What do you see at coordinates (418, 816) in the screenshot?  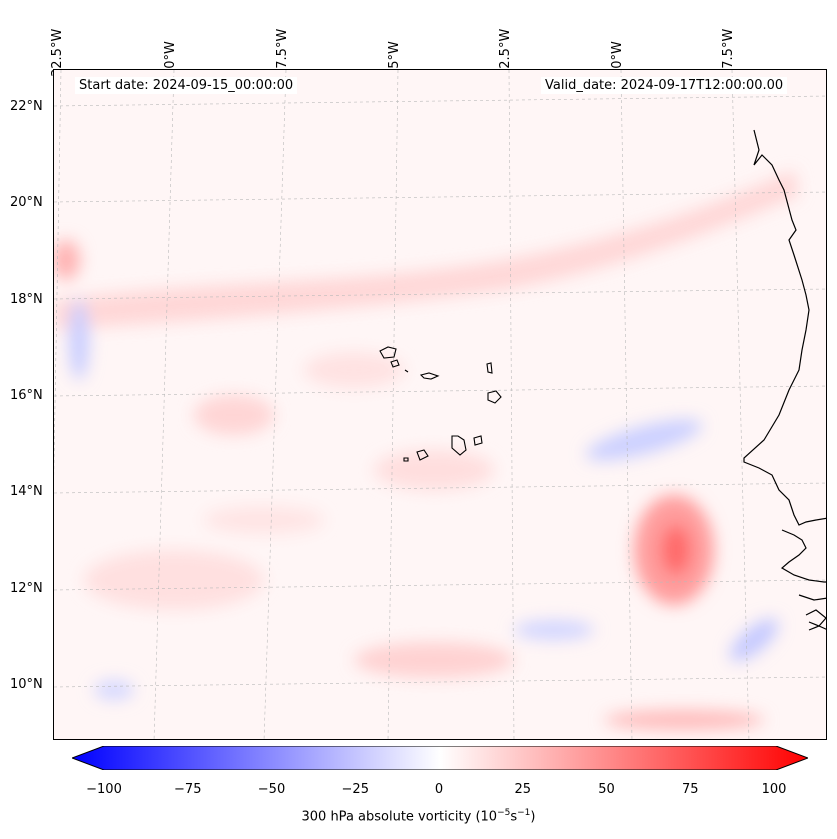 I see `colorbar-label: 300 hPa absolute vorticity (10−5s−1)` at bounding box center [418, 816].